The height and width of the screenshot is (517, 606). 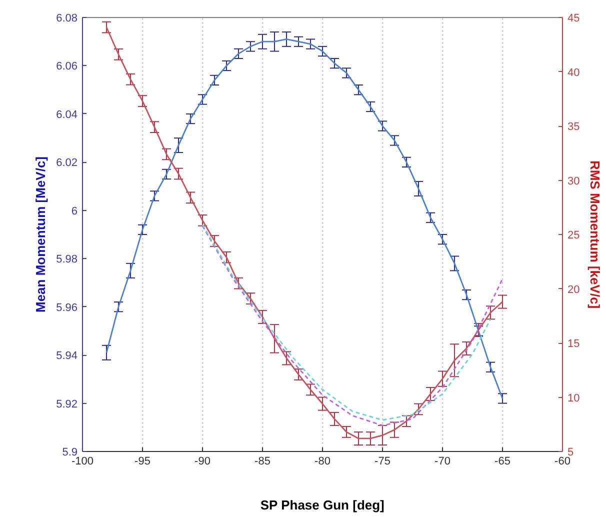 What do you see at coordinates (70, 452) in the screenshot?
I see `y-tick-label: 5.9` at bounding box center [70, 452].